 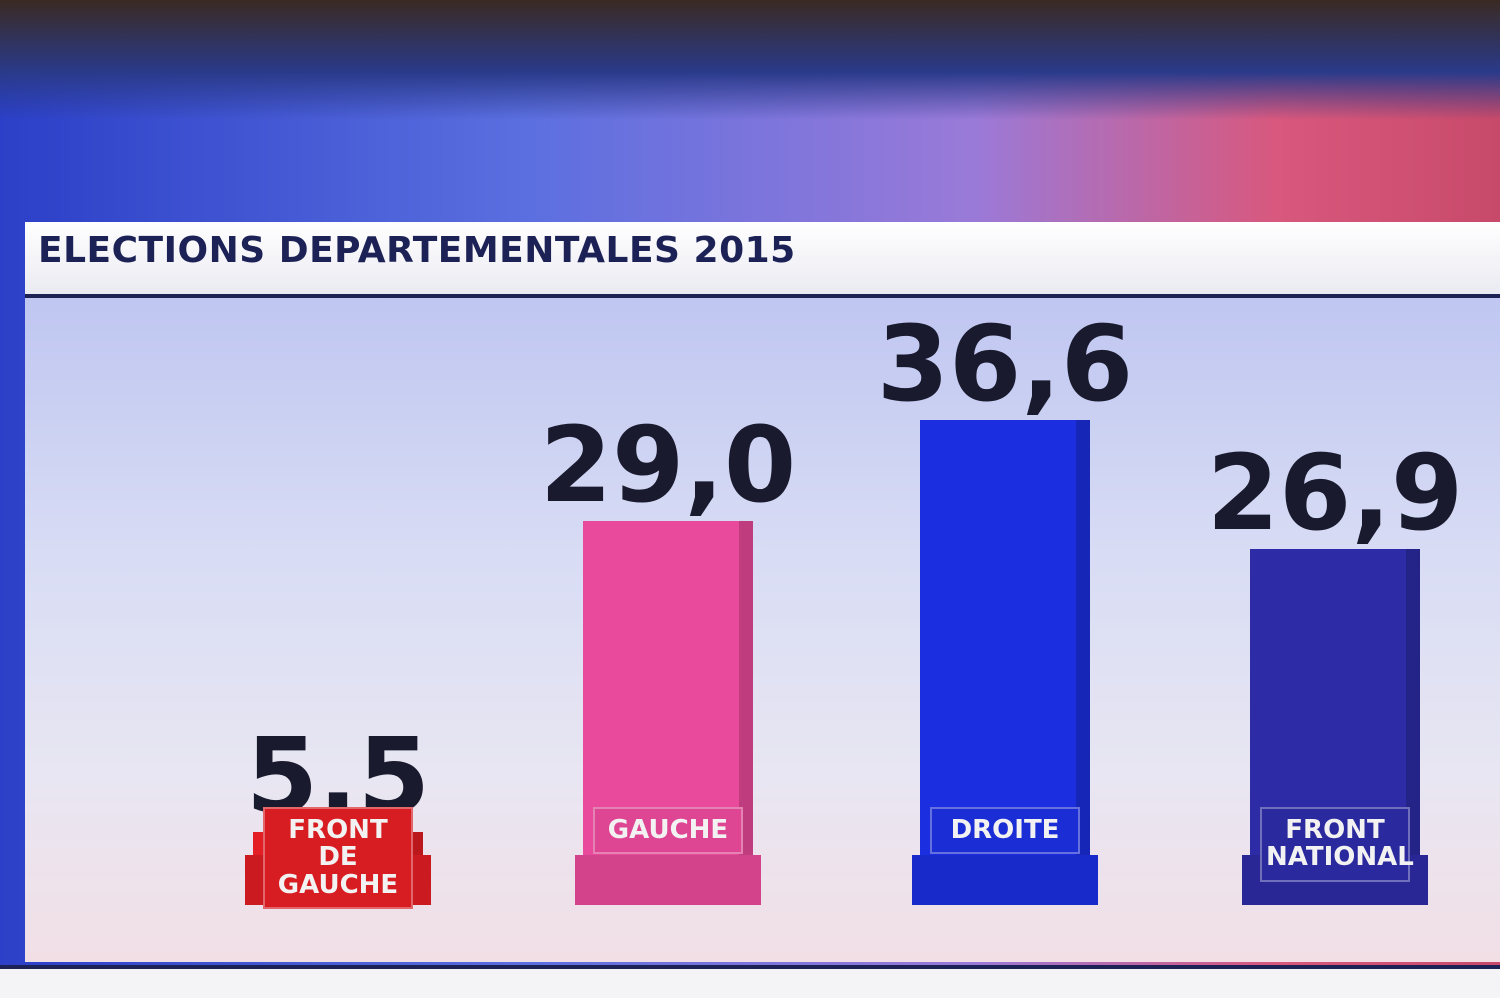 What do you see at coordinates (1335, 492) in the screenshot?
I see `value-label: 26,9` at bounding box center [1335, 492].